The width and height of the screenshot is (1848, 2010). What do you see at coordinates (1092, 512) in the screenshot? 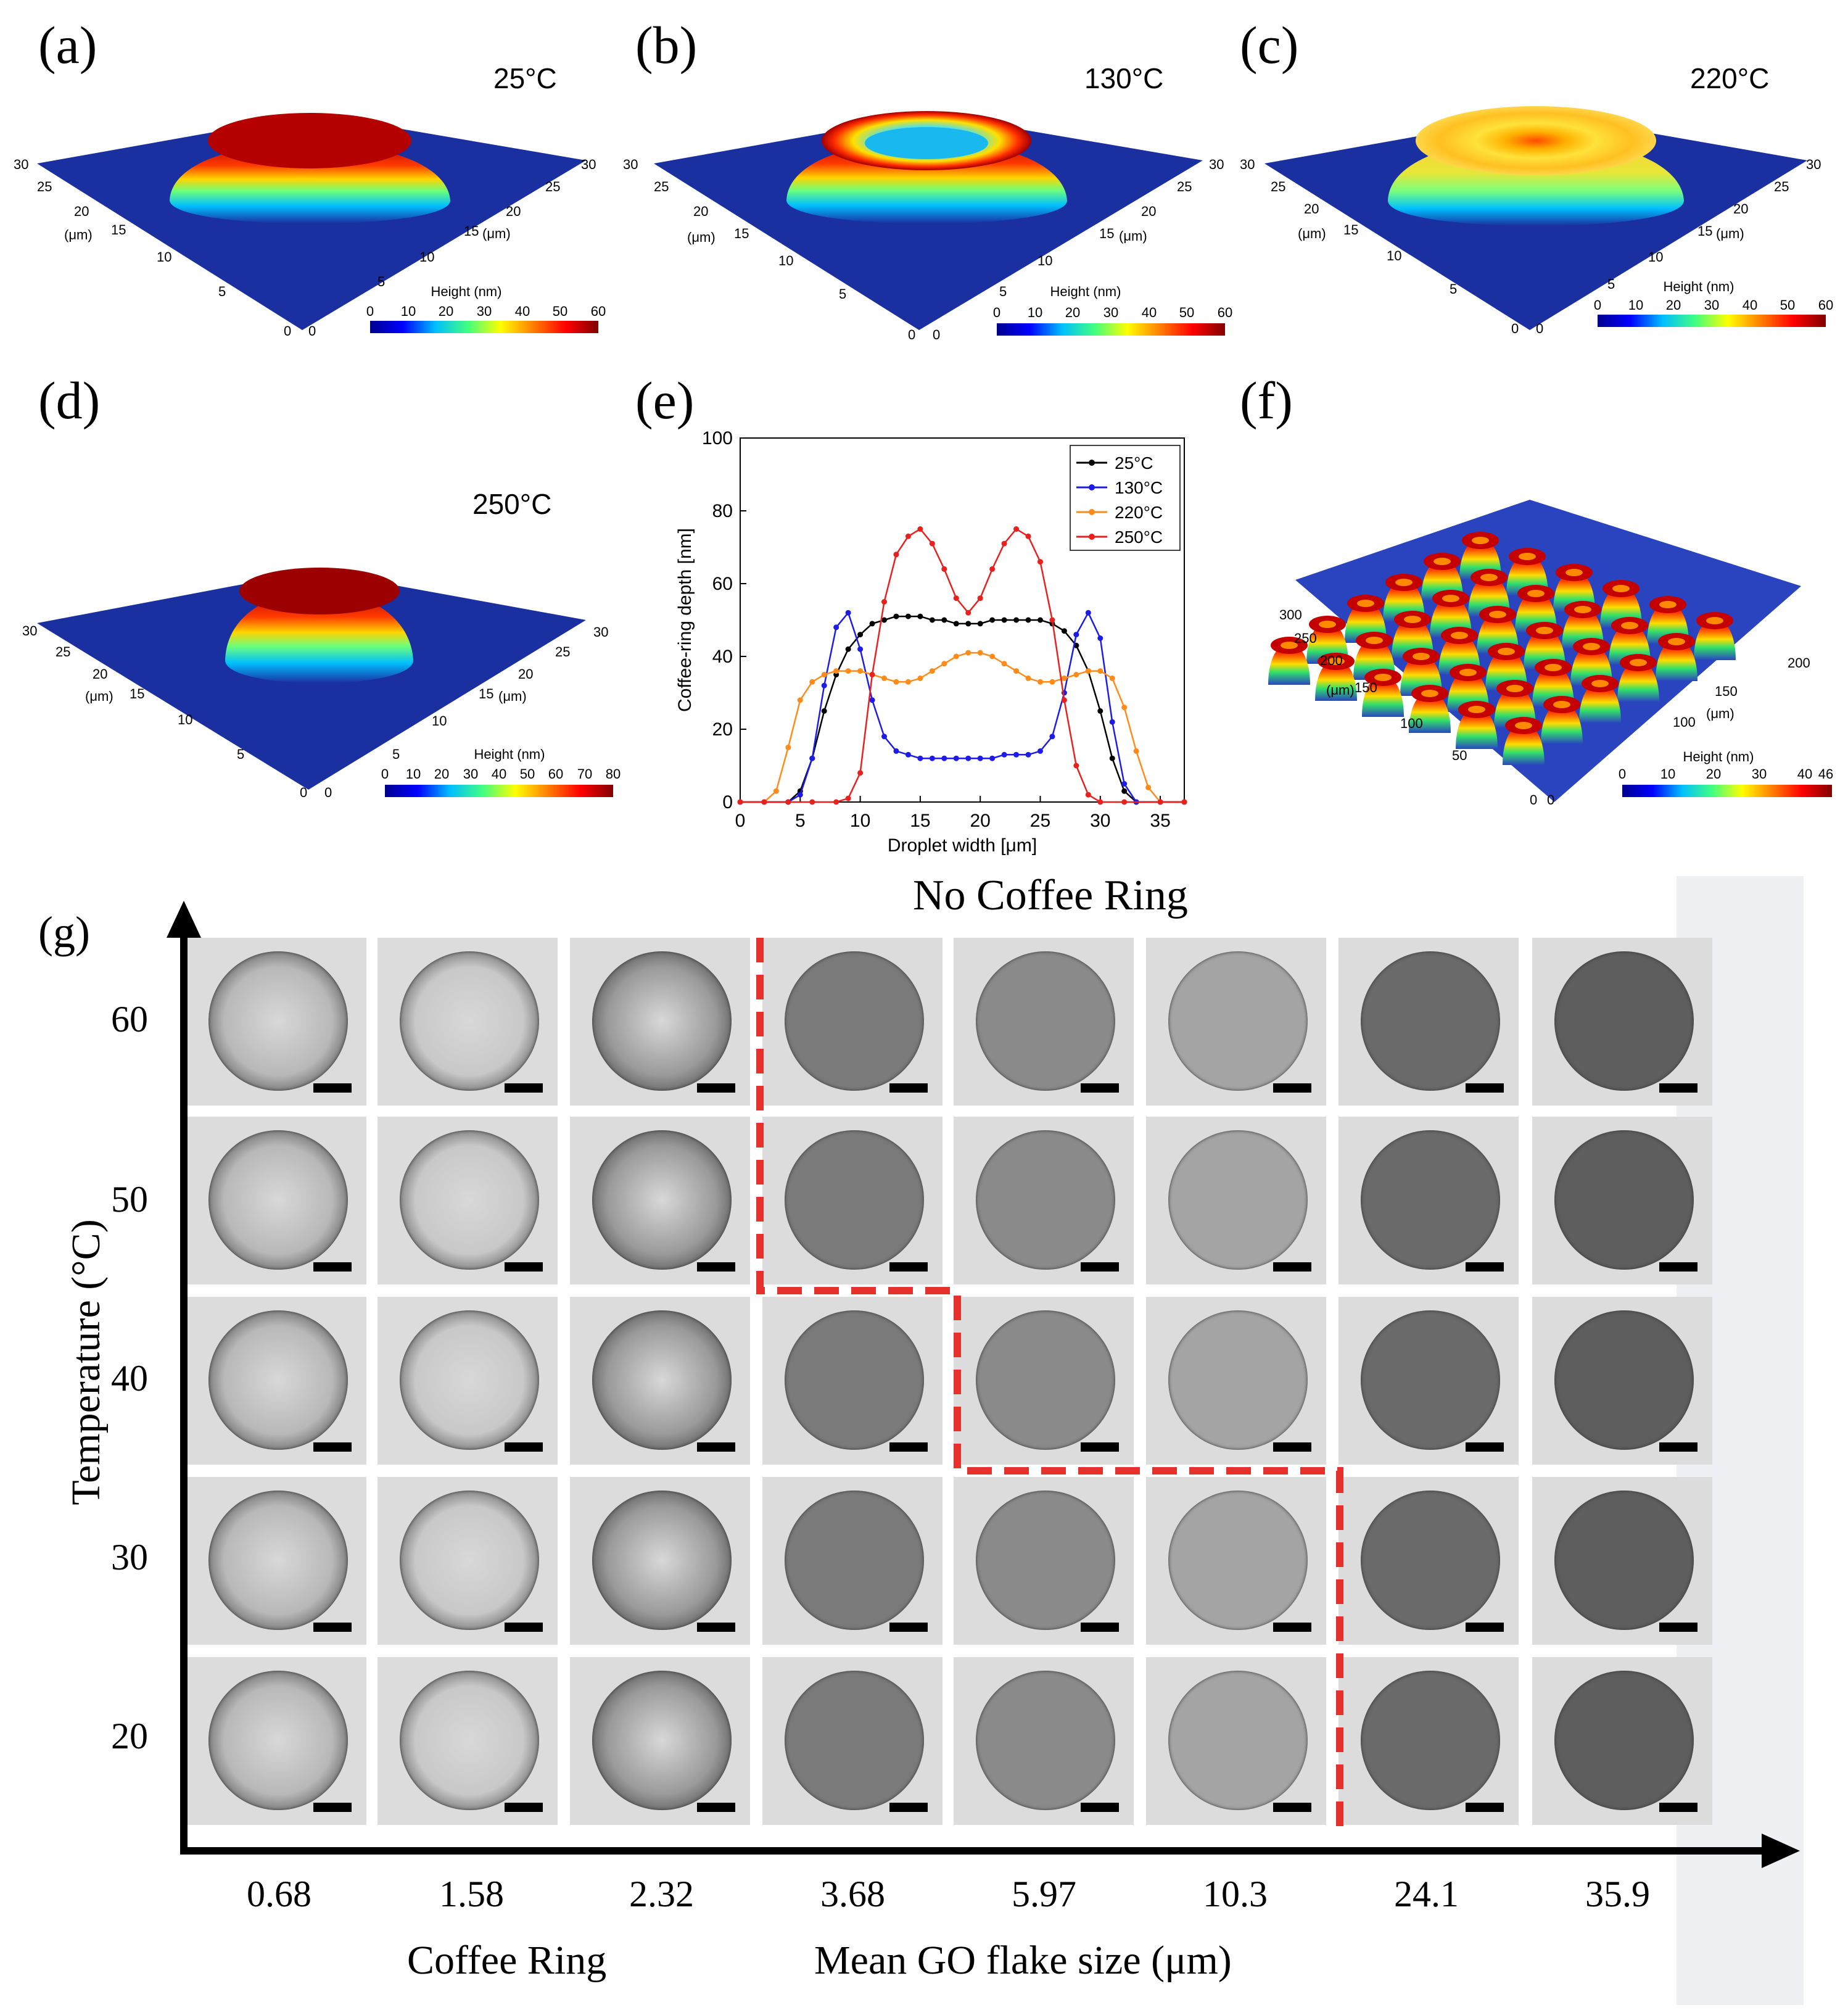
I see `legend-marker` at bounding box center [1092, 512].